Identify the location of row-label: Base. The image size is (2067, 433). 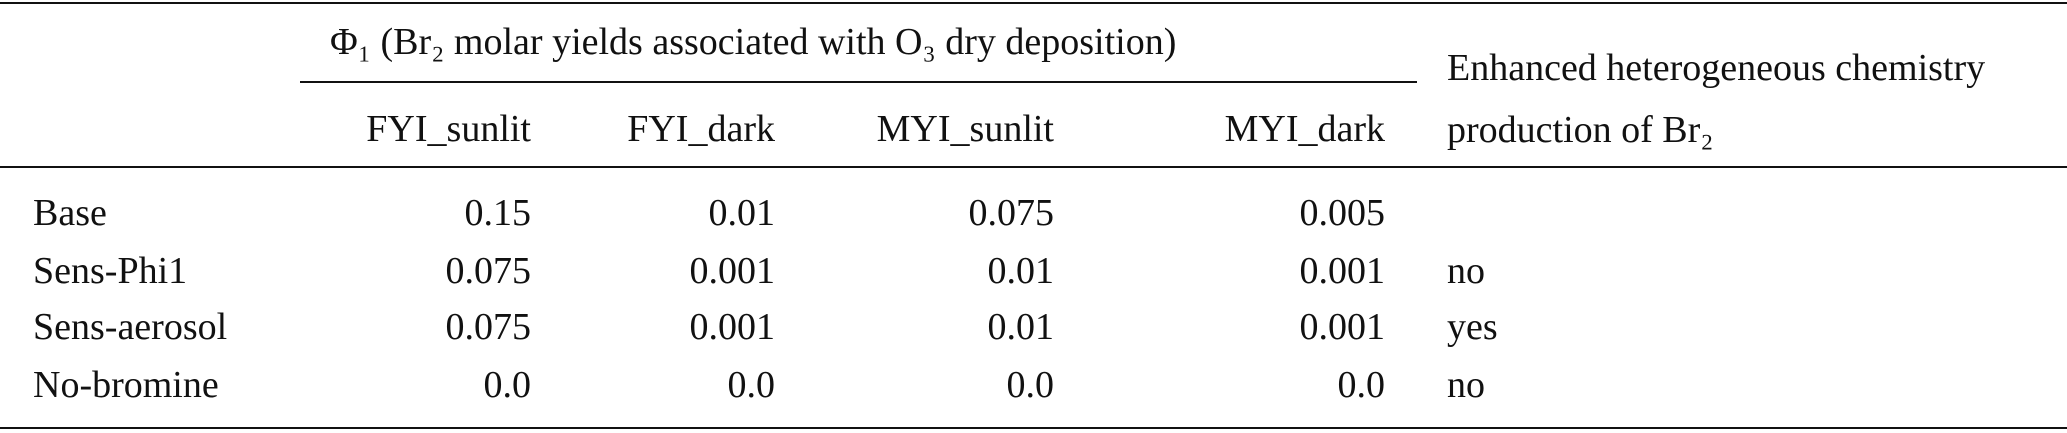
(70, 213).